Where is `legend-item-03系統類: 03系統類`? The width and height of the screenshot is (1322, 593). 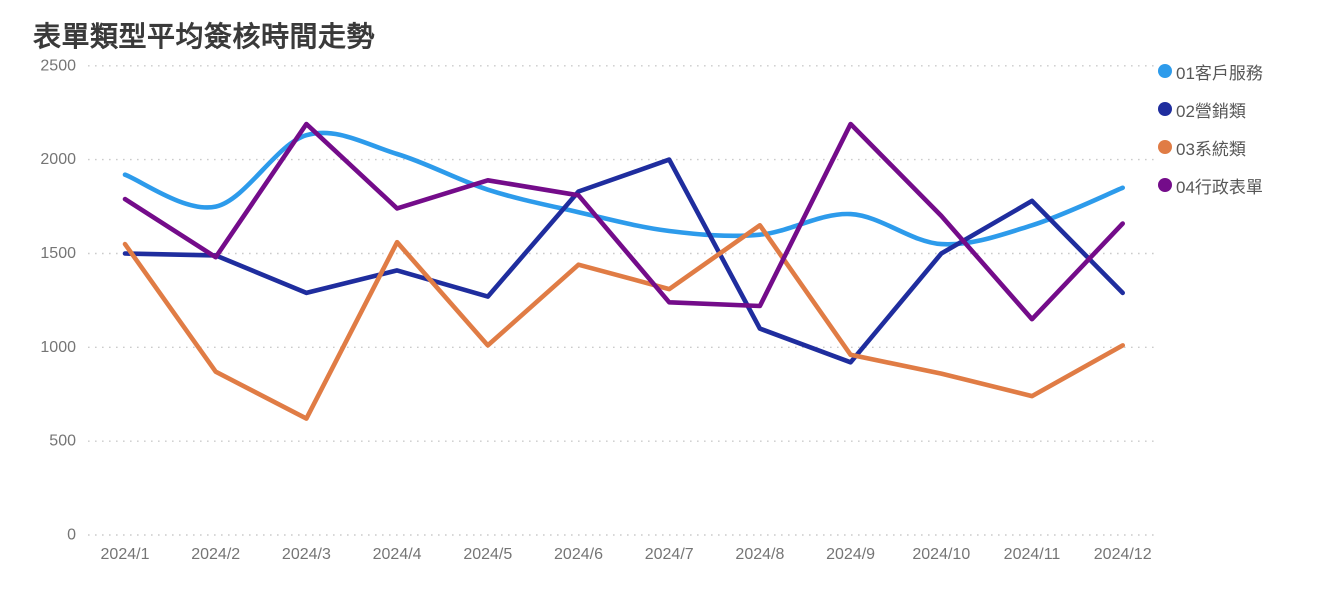
legend-item-03系統類: 03系統類 is located at coordinates (1210, 147).